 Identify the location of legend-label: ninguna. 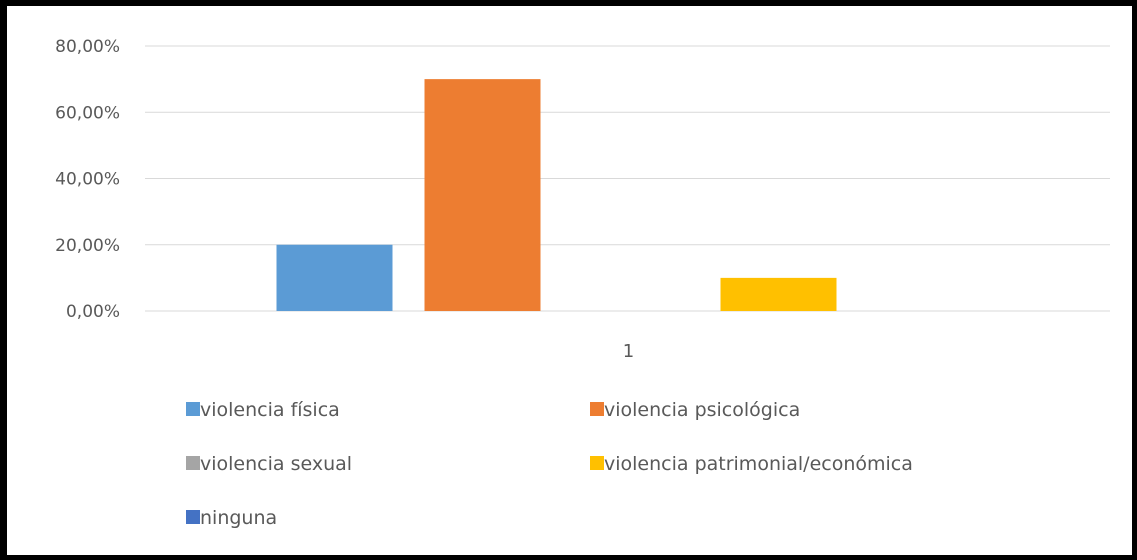
(238, 518).